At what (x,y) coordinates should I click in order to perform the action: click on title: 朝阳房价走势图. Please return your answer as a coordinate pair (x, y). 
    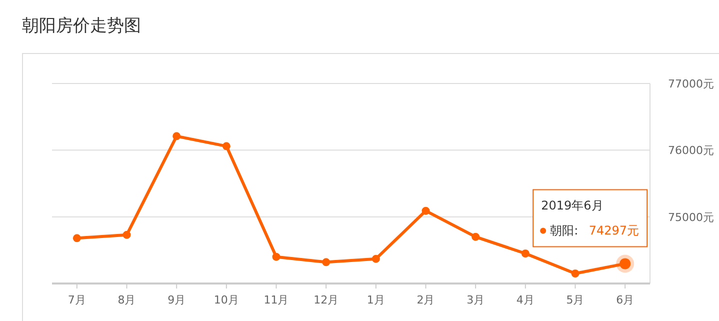
    Looking at the image, I should click on (81, 26).